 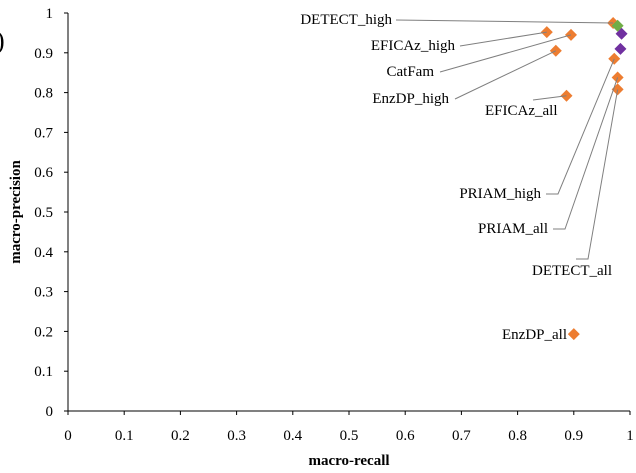 I want to click on y-tick-label: 0.7, so click(x=43, y=133).